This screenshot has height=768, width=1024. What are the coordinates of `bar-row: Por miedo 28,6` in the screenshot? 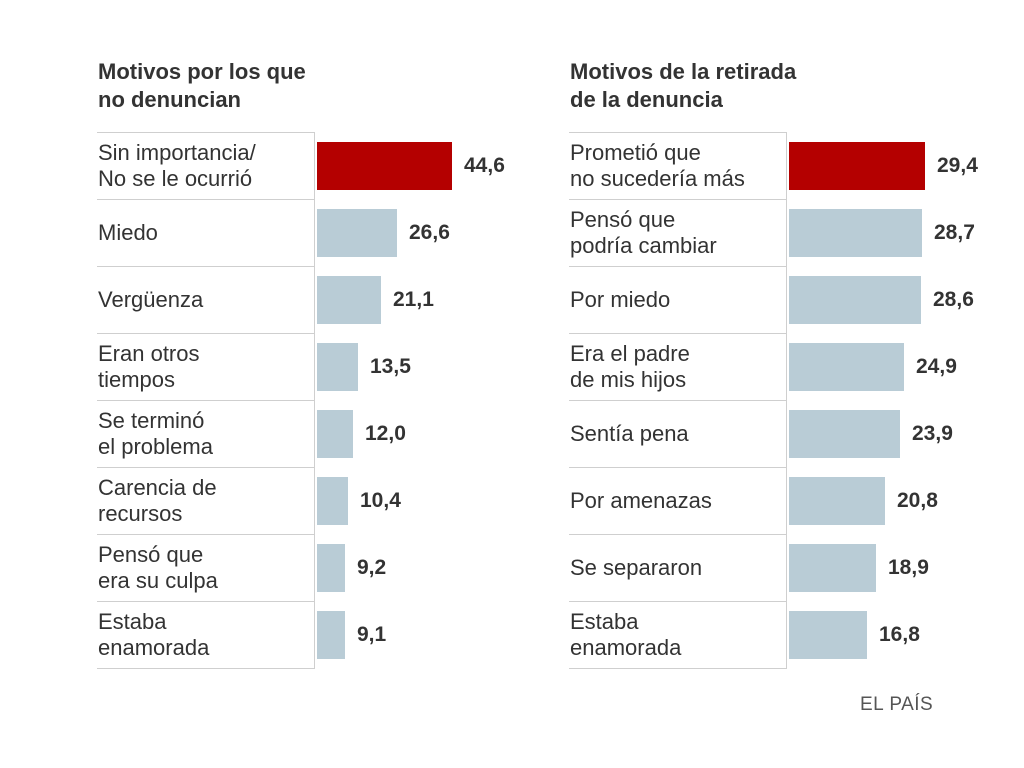 It's located at (779, 299).